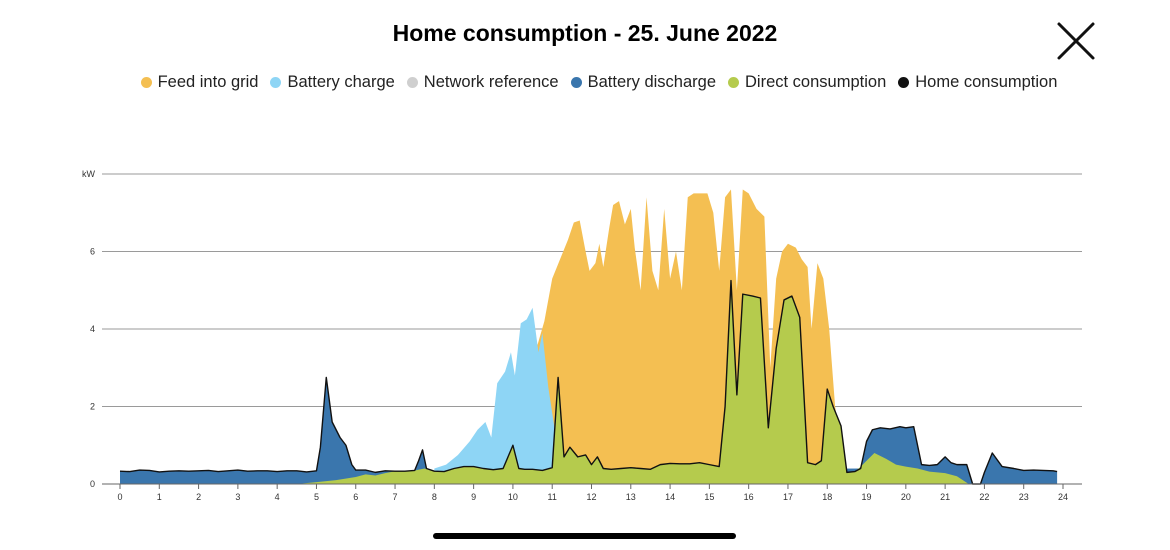 The width and height of the screenshot is (1170, 550). I want to click on legend-item-battery-charge: Battery charge, so click(332, 82).